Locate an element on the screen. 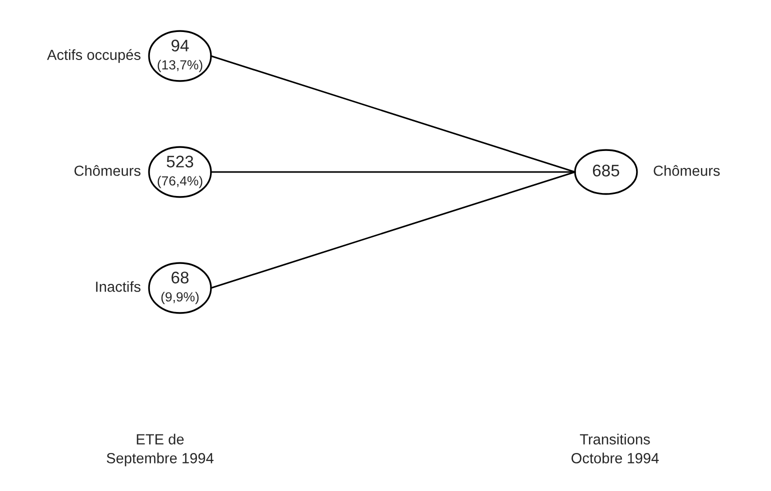 The height and width of the screenshot is (491, 771). data-label: 68 is located at coordinates (180, 278).